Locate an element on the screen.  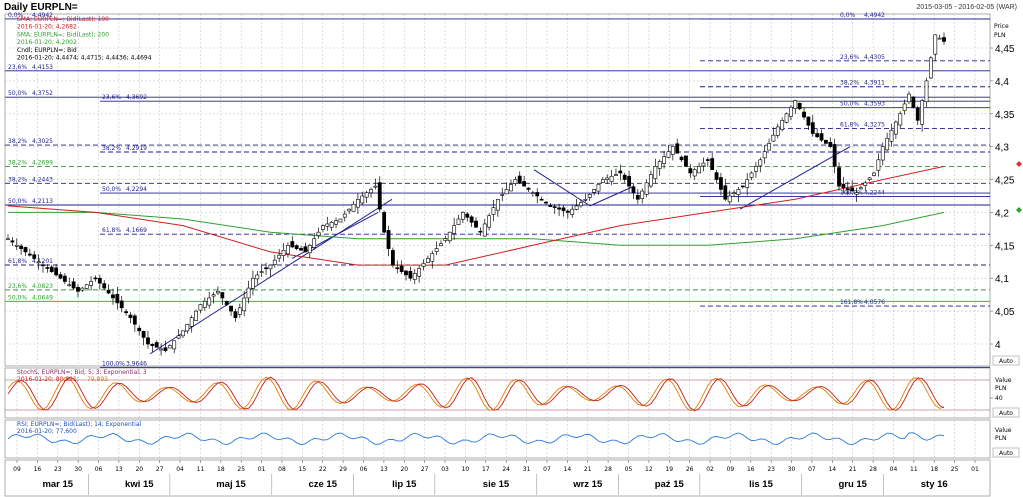
x-tick-label: 05 is located at coordinates (629, 469).